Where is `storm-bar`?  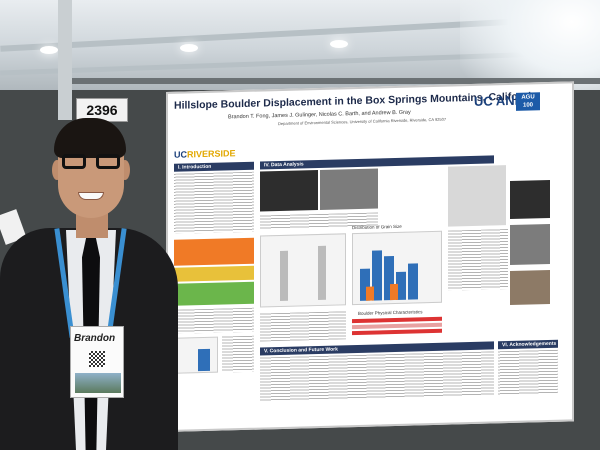
storm-bar is located at coordinates (204, 360).